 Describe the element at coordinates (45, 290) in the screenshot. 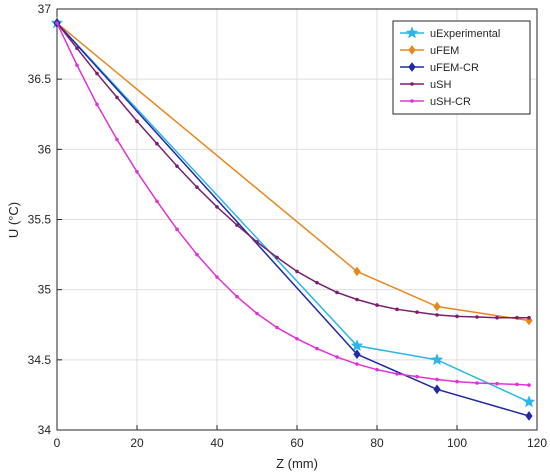

I see `y-tick-label: 35` at that location.